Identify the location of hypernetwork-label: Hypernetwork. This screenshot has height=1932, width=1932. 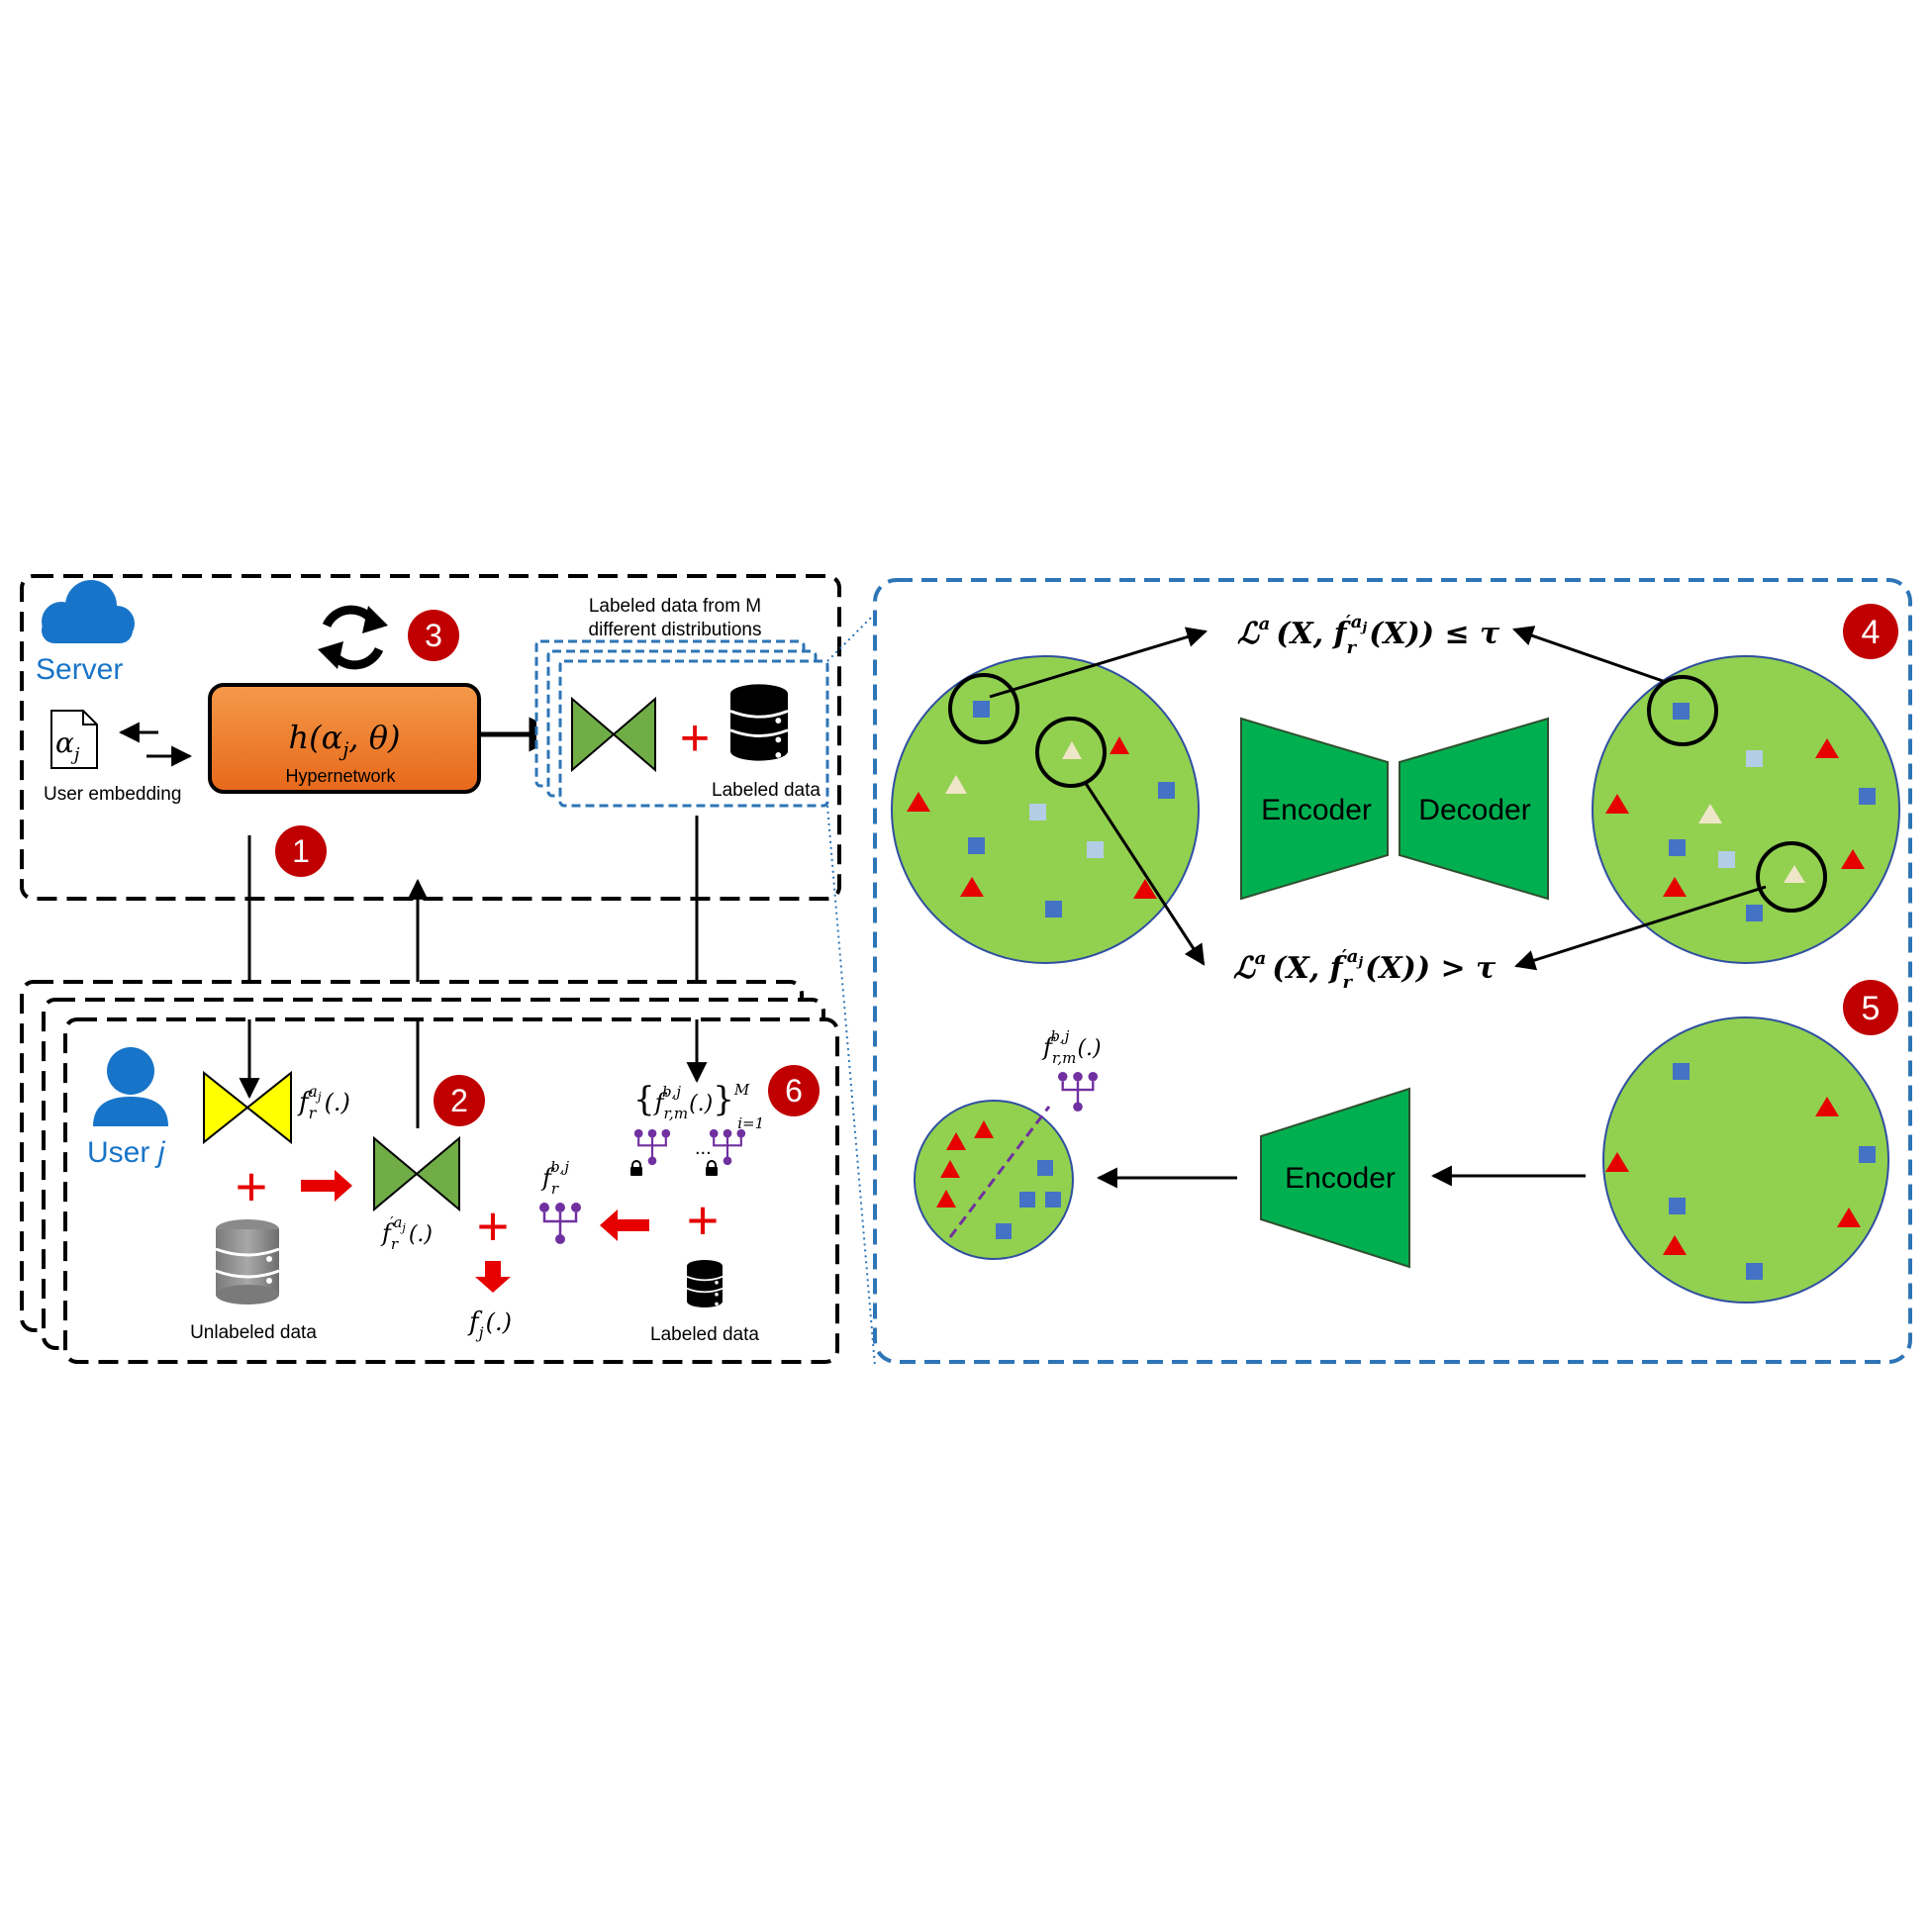
(340, 776).